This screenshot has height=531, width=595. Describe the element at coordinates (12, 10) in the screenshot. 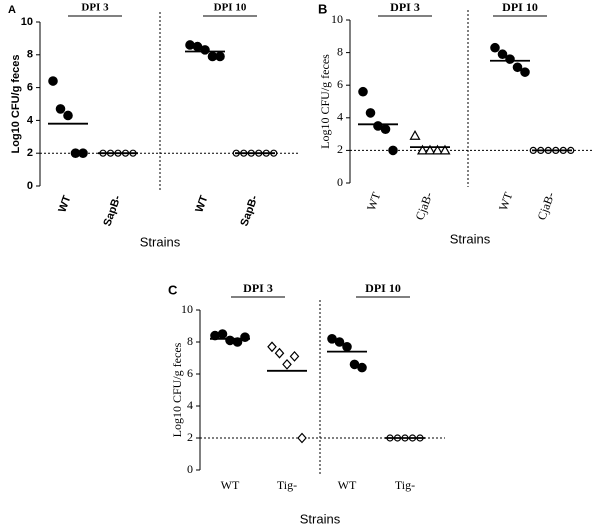

I see `panel-label: A` at that location.